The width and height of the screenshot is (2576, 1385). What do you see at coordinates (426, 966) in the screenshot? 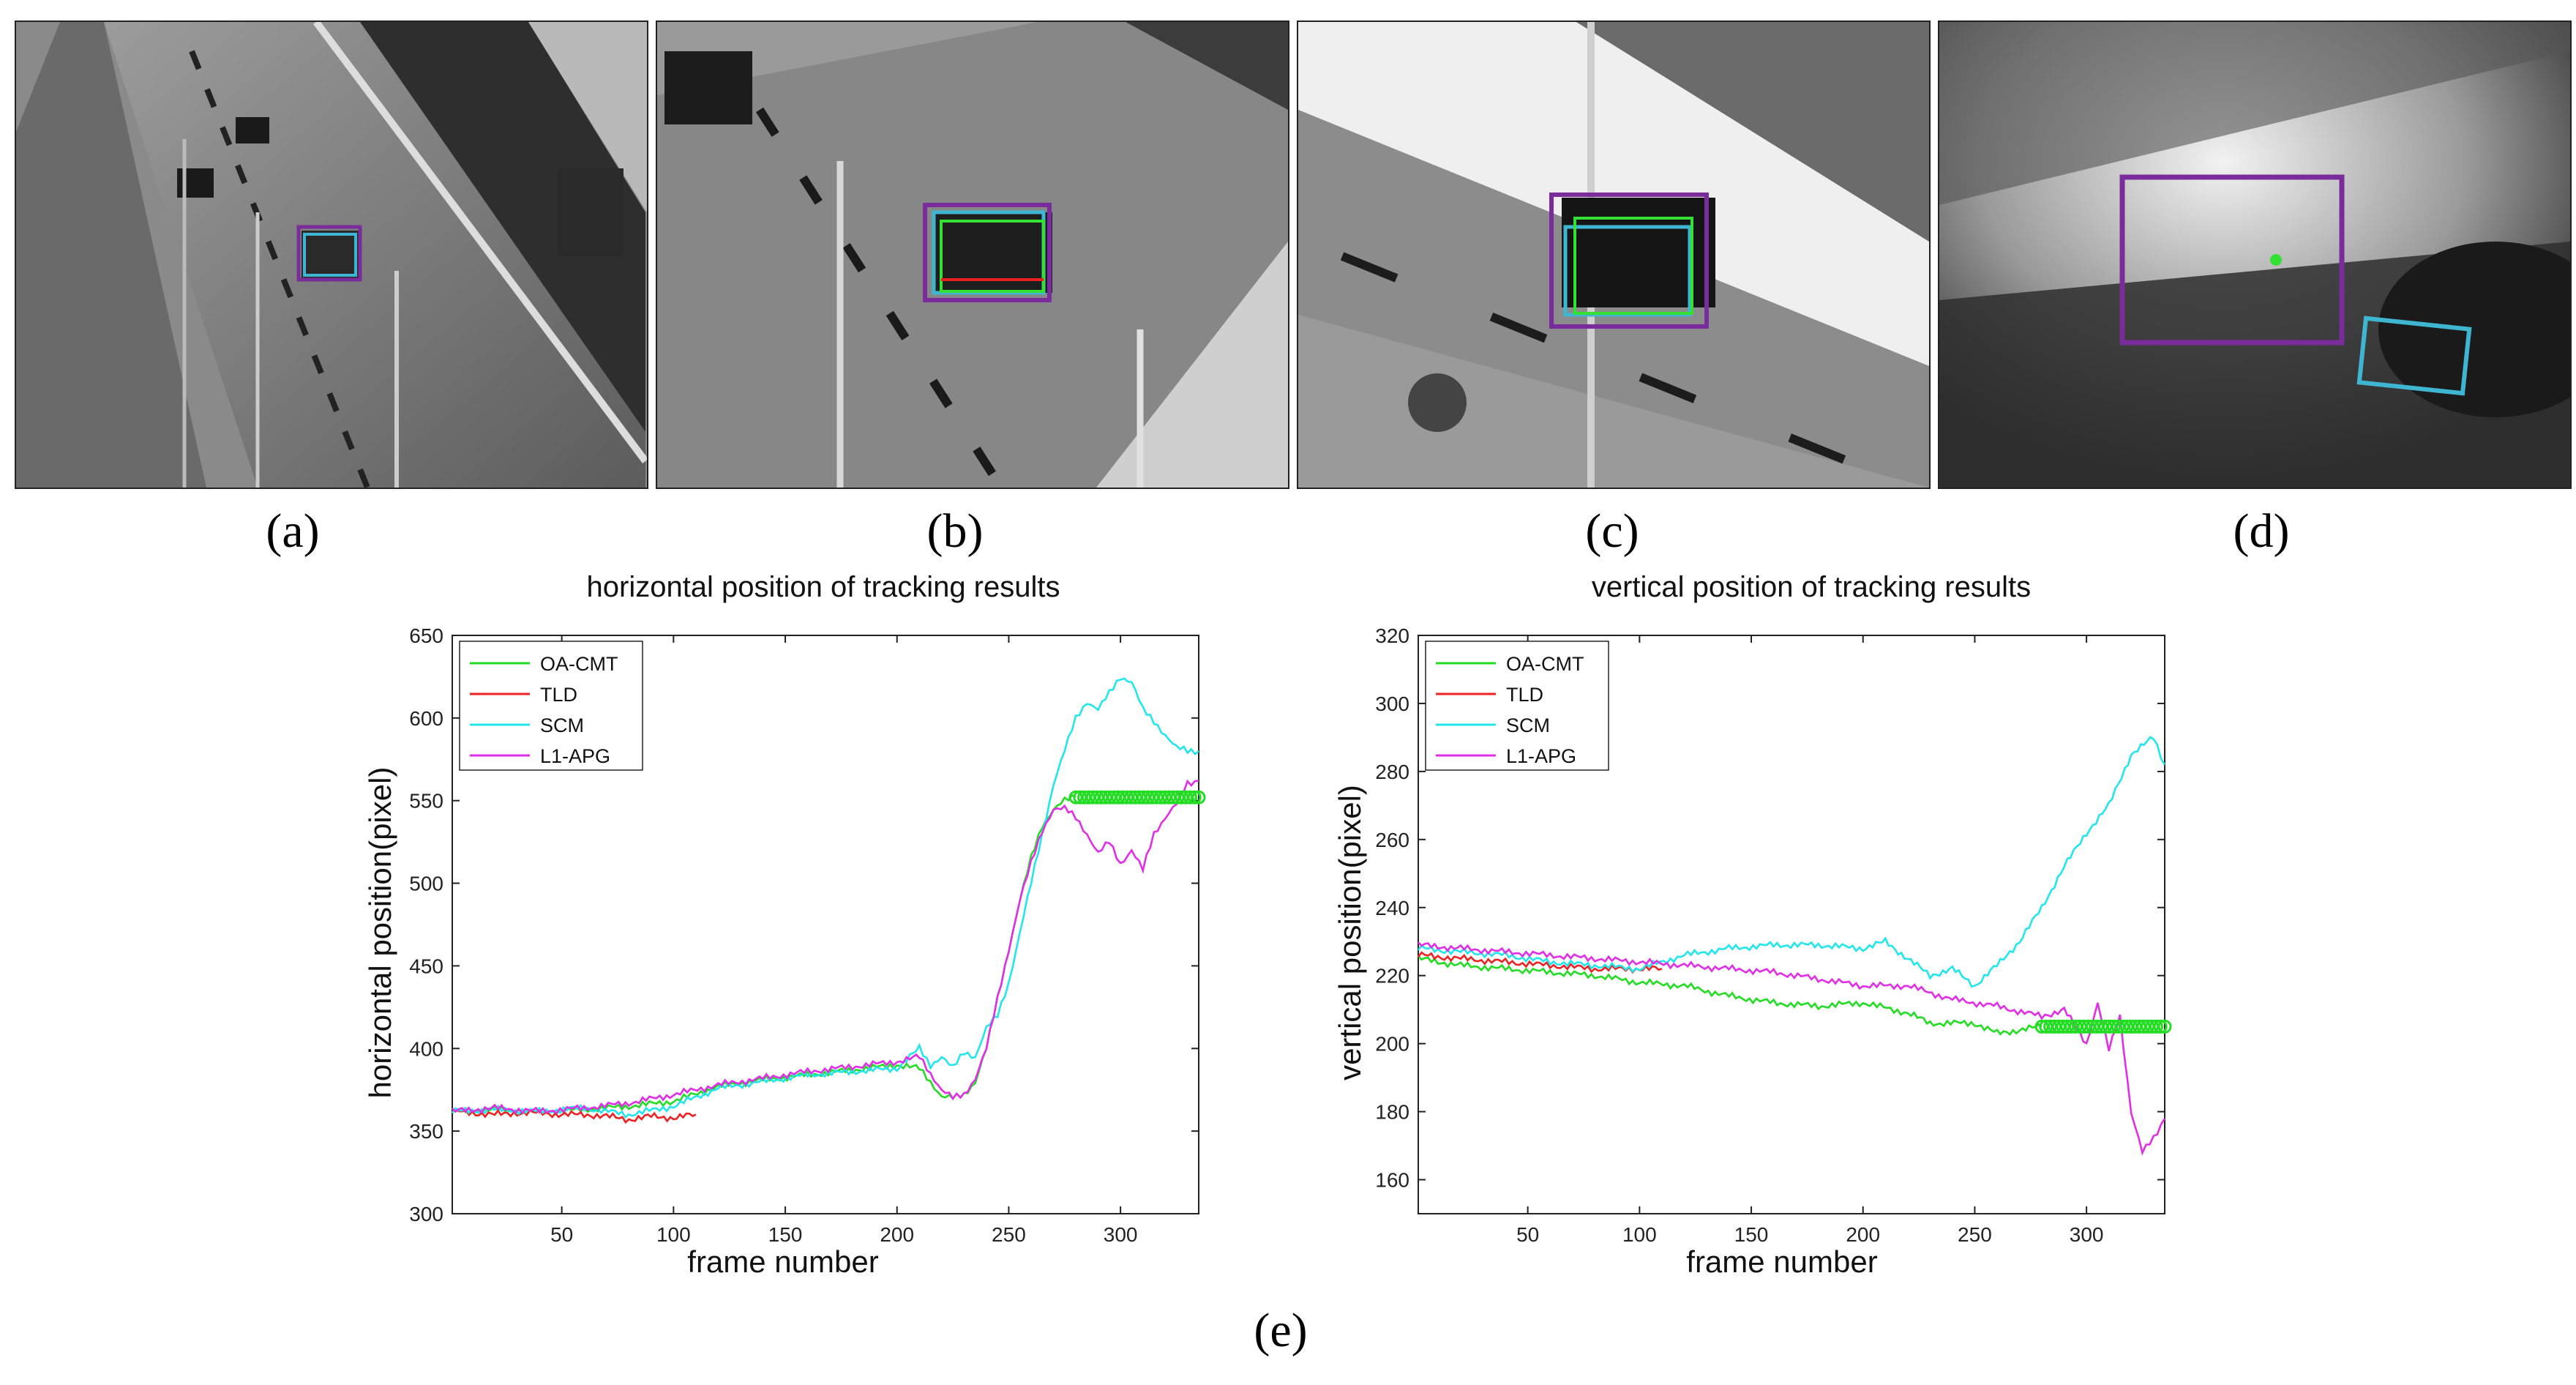
I see `y-tick-label: 450` at bounding box center [426, 966].